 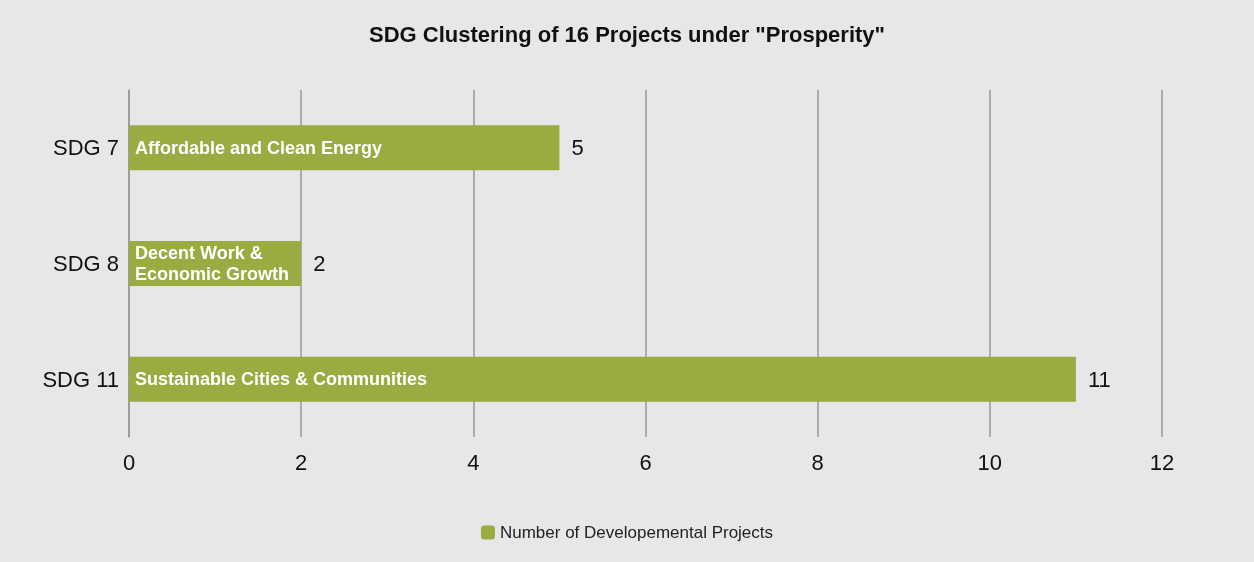 I want to click on x-tick-label: 12, so click(x=1162, y=462).